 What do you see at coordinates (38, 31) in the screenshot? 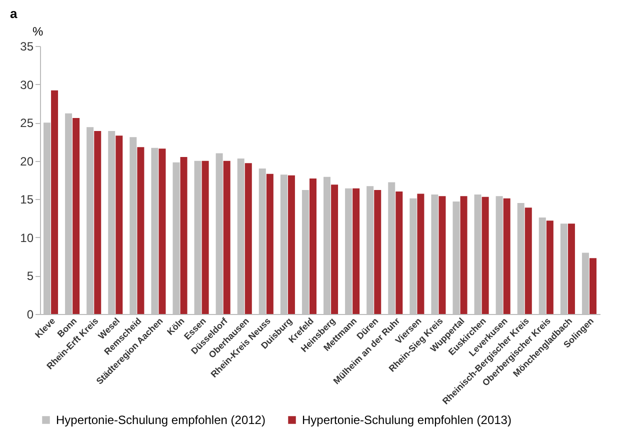
I see `y-axis-title: %` at bounding box center [38, 31].